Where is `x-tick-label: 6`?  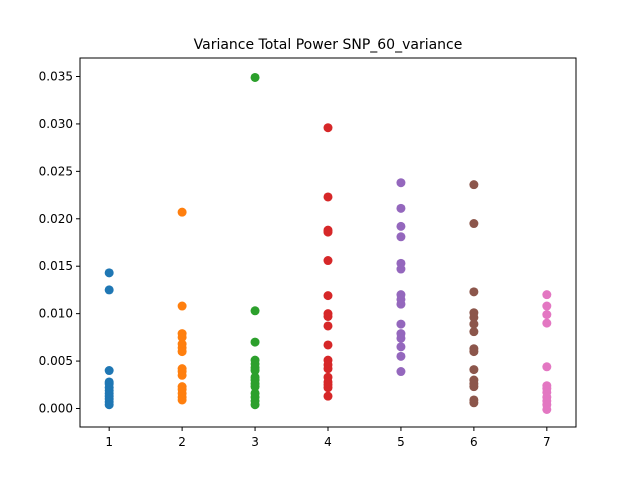 x-tick-label: 6 is located at coordinates (474, 442).